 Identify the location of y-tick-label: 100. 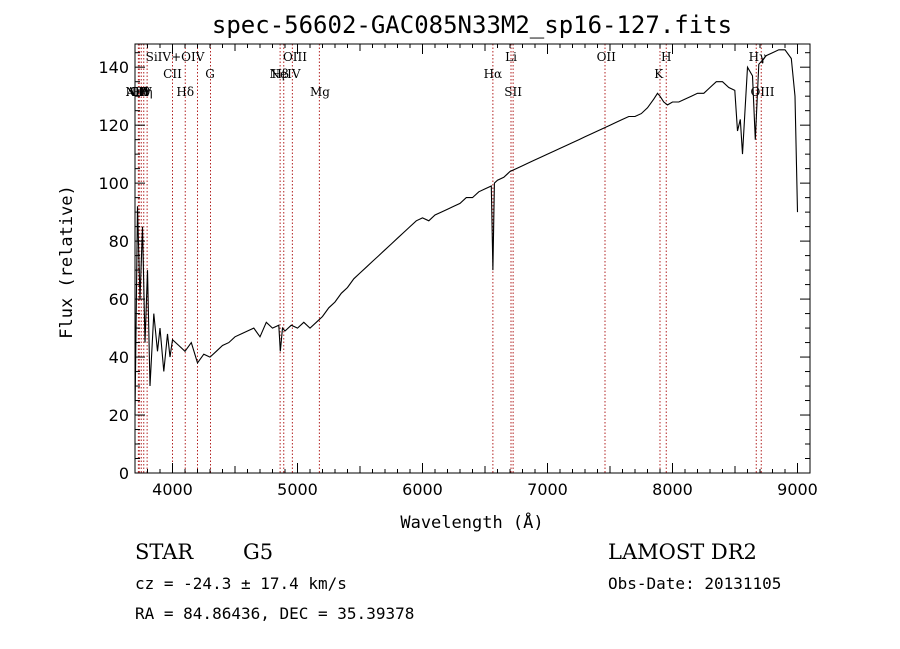
(113, 183).